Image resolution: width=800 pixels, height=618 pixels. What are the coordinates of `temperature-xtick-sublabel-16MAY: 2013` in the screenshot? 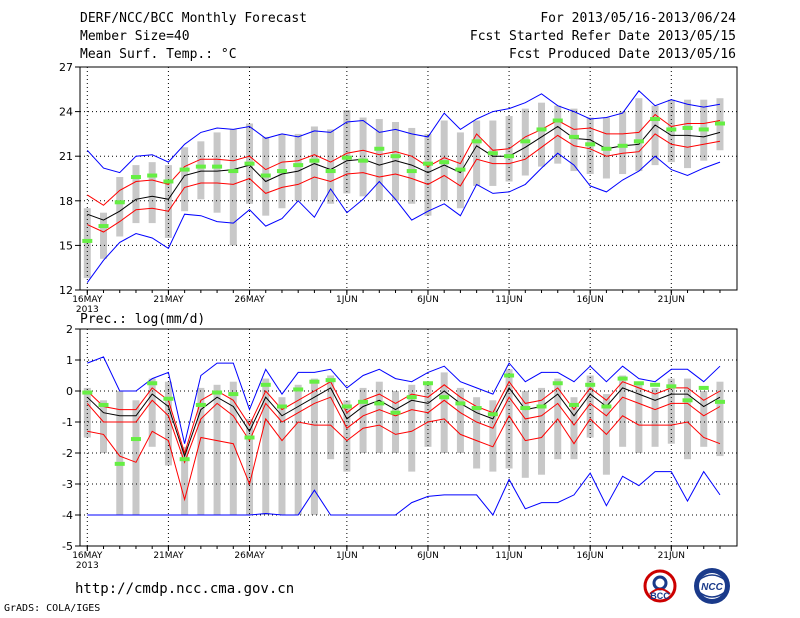 It's located at (87, 310).